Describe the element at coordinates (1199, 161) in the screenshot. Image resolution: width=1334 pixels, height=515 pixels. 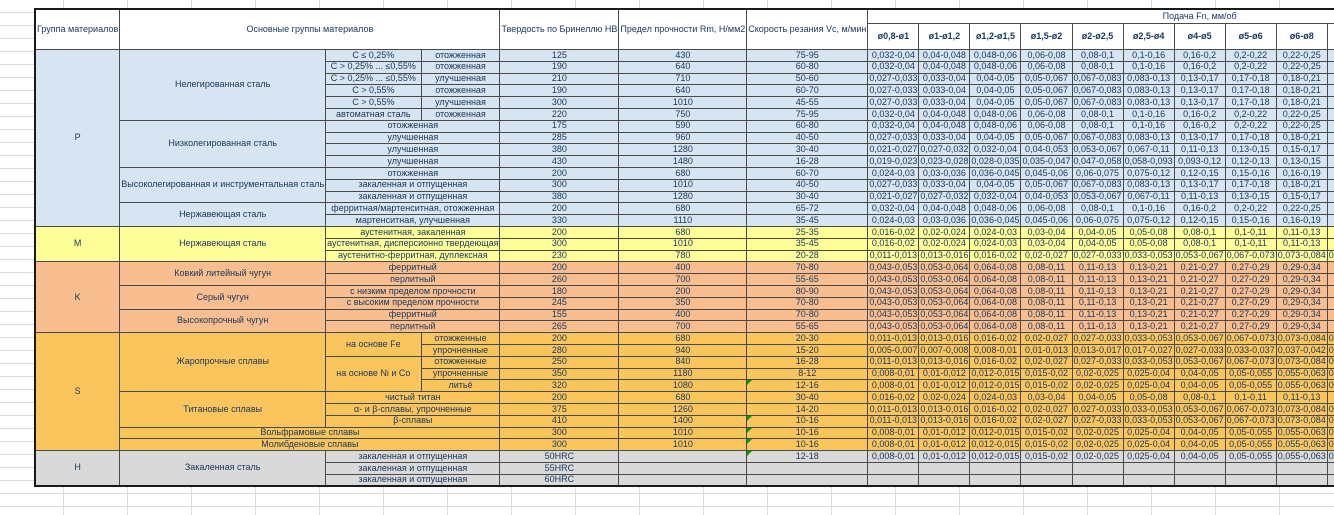
I see `feed-cell: 0,093-0,12` at that location.